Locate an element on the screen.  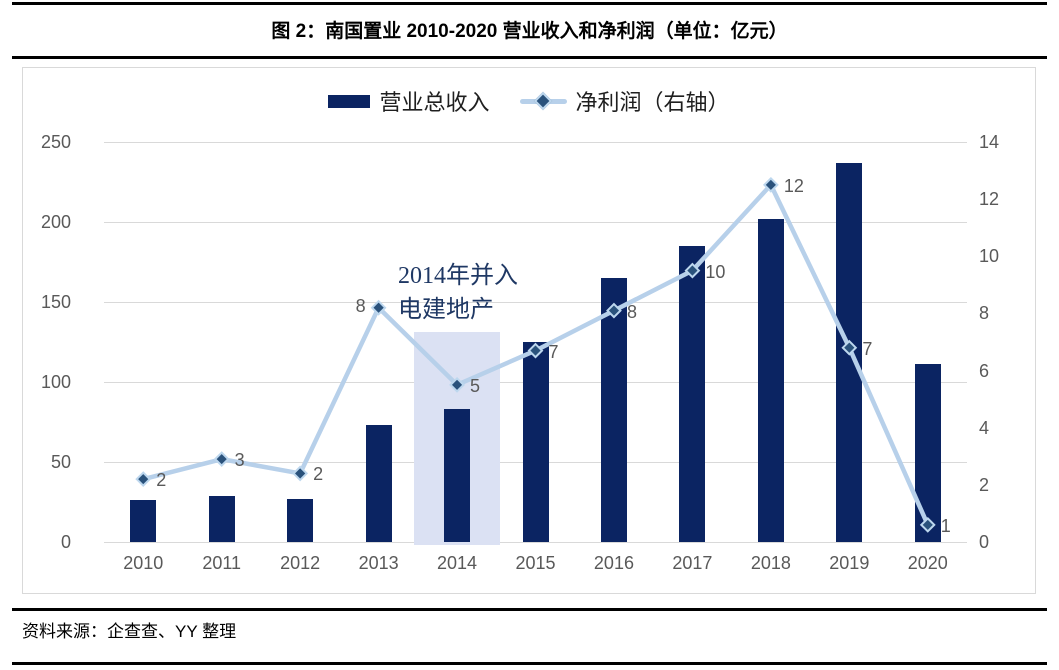
data-point-label: 10 is located at coordinates (715, 271).